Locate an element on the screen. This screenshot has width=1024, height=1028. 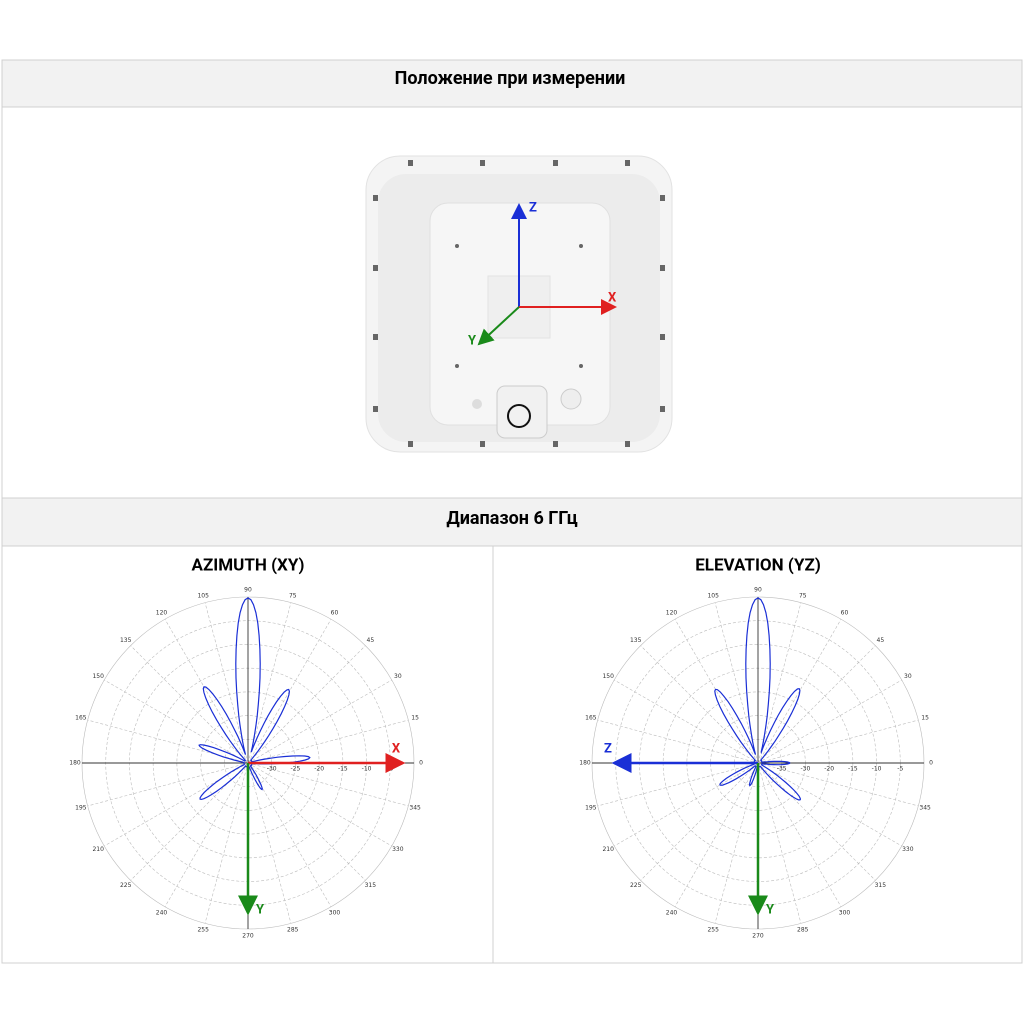
angle-label: 135 is located at coordinates (636, 640).